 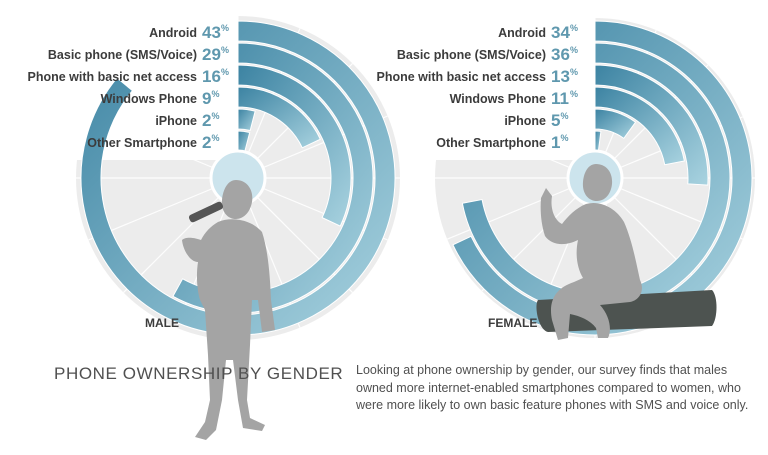 What do you see at coordinates (555, 142) in the screenshot?
I see `value-label: 1` at bounding box center [555, 142].